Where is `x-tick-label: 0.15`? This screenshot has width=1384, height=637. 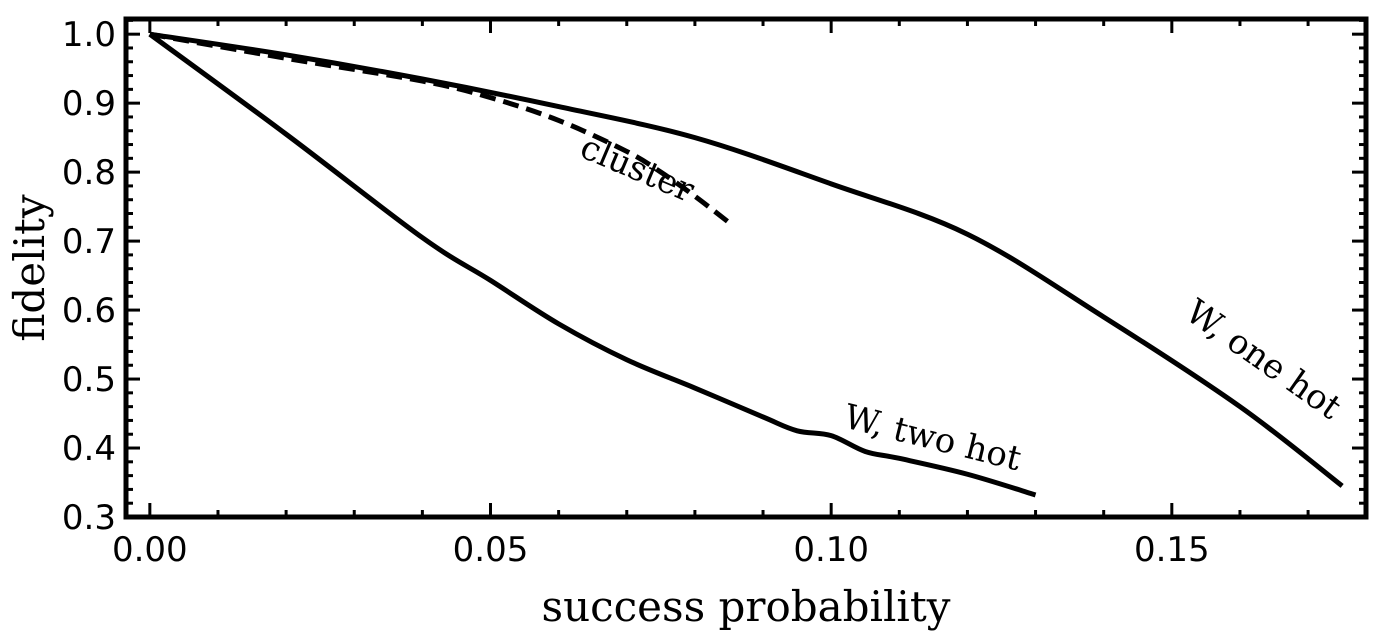
x-tick-label: 0.15 is located at coordinates (1172, 550).